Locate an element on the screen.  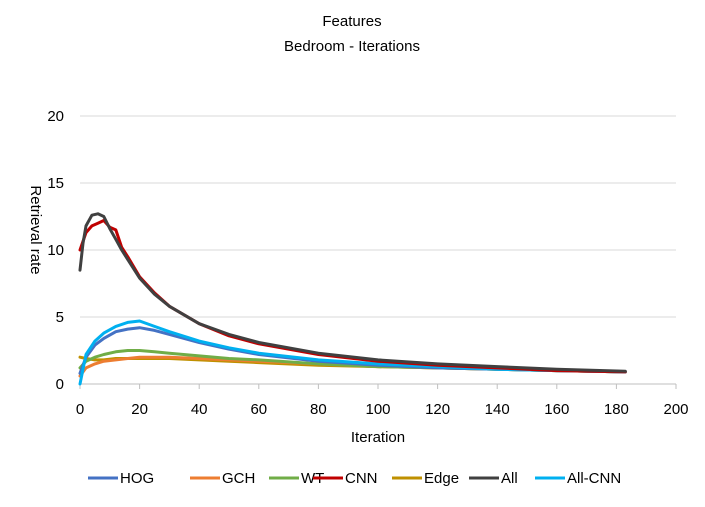
x-tick-label: 0 is located at coordinates (80, 409).